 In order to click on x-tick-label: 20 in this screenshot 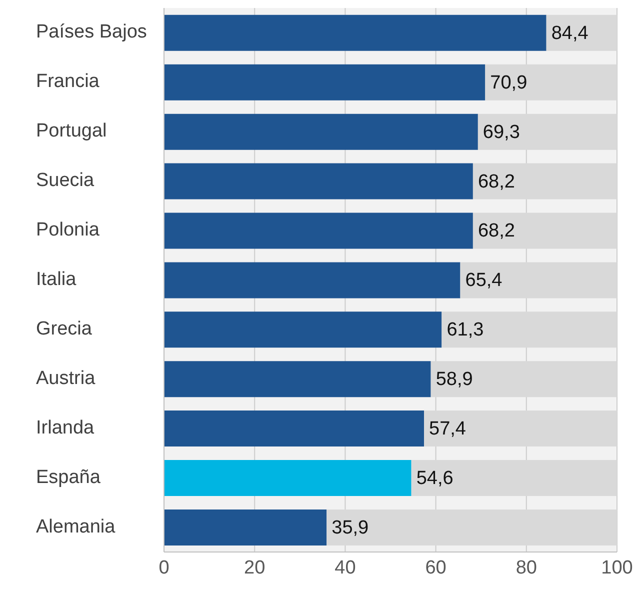, I will do `click(255, 567)`.